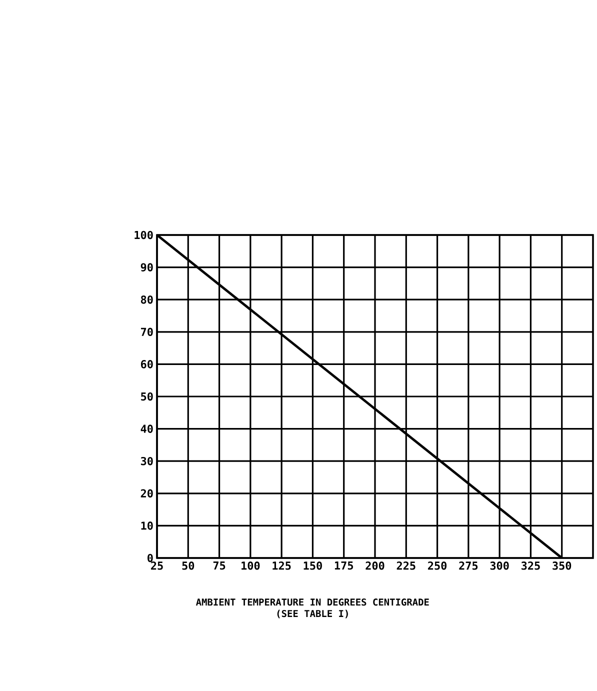 Image resolution: width=597 pixels, height=691 pixels. I want to click on x-tick-label: 325, so click(530, 566).